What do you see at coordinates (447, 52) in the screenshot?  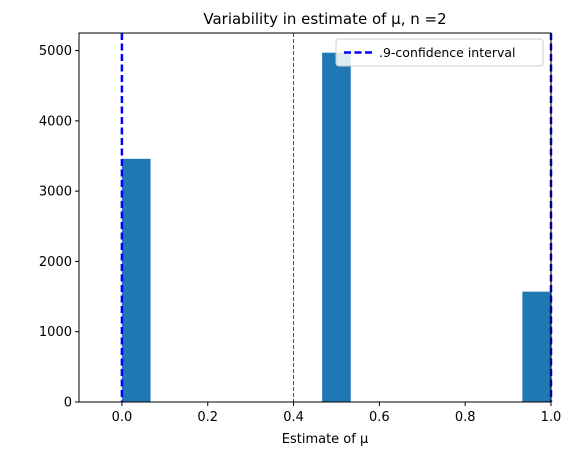 I see `legend-label: .9-confidence interval` at bounding box center [447, 52].